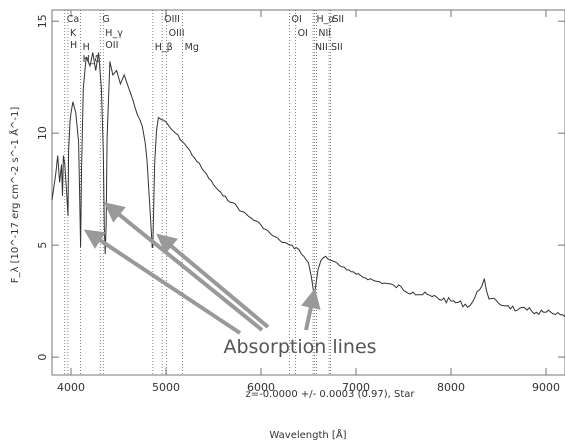 The height and width of the screenshot is (445, 565). Describe the element at coordinates (330, 394) in the screenshot. I see `redshift-annotation: z=-0.0000 +/- 0.0003 (0.97), Star` at that location.